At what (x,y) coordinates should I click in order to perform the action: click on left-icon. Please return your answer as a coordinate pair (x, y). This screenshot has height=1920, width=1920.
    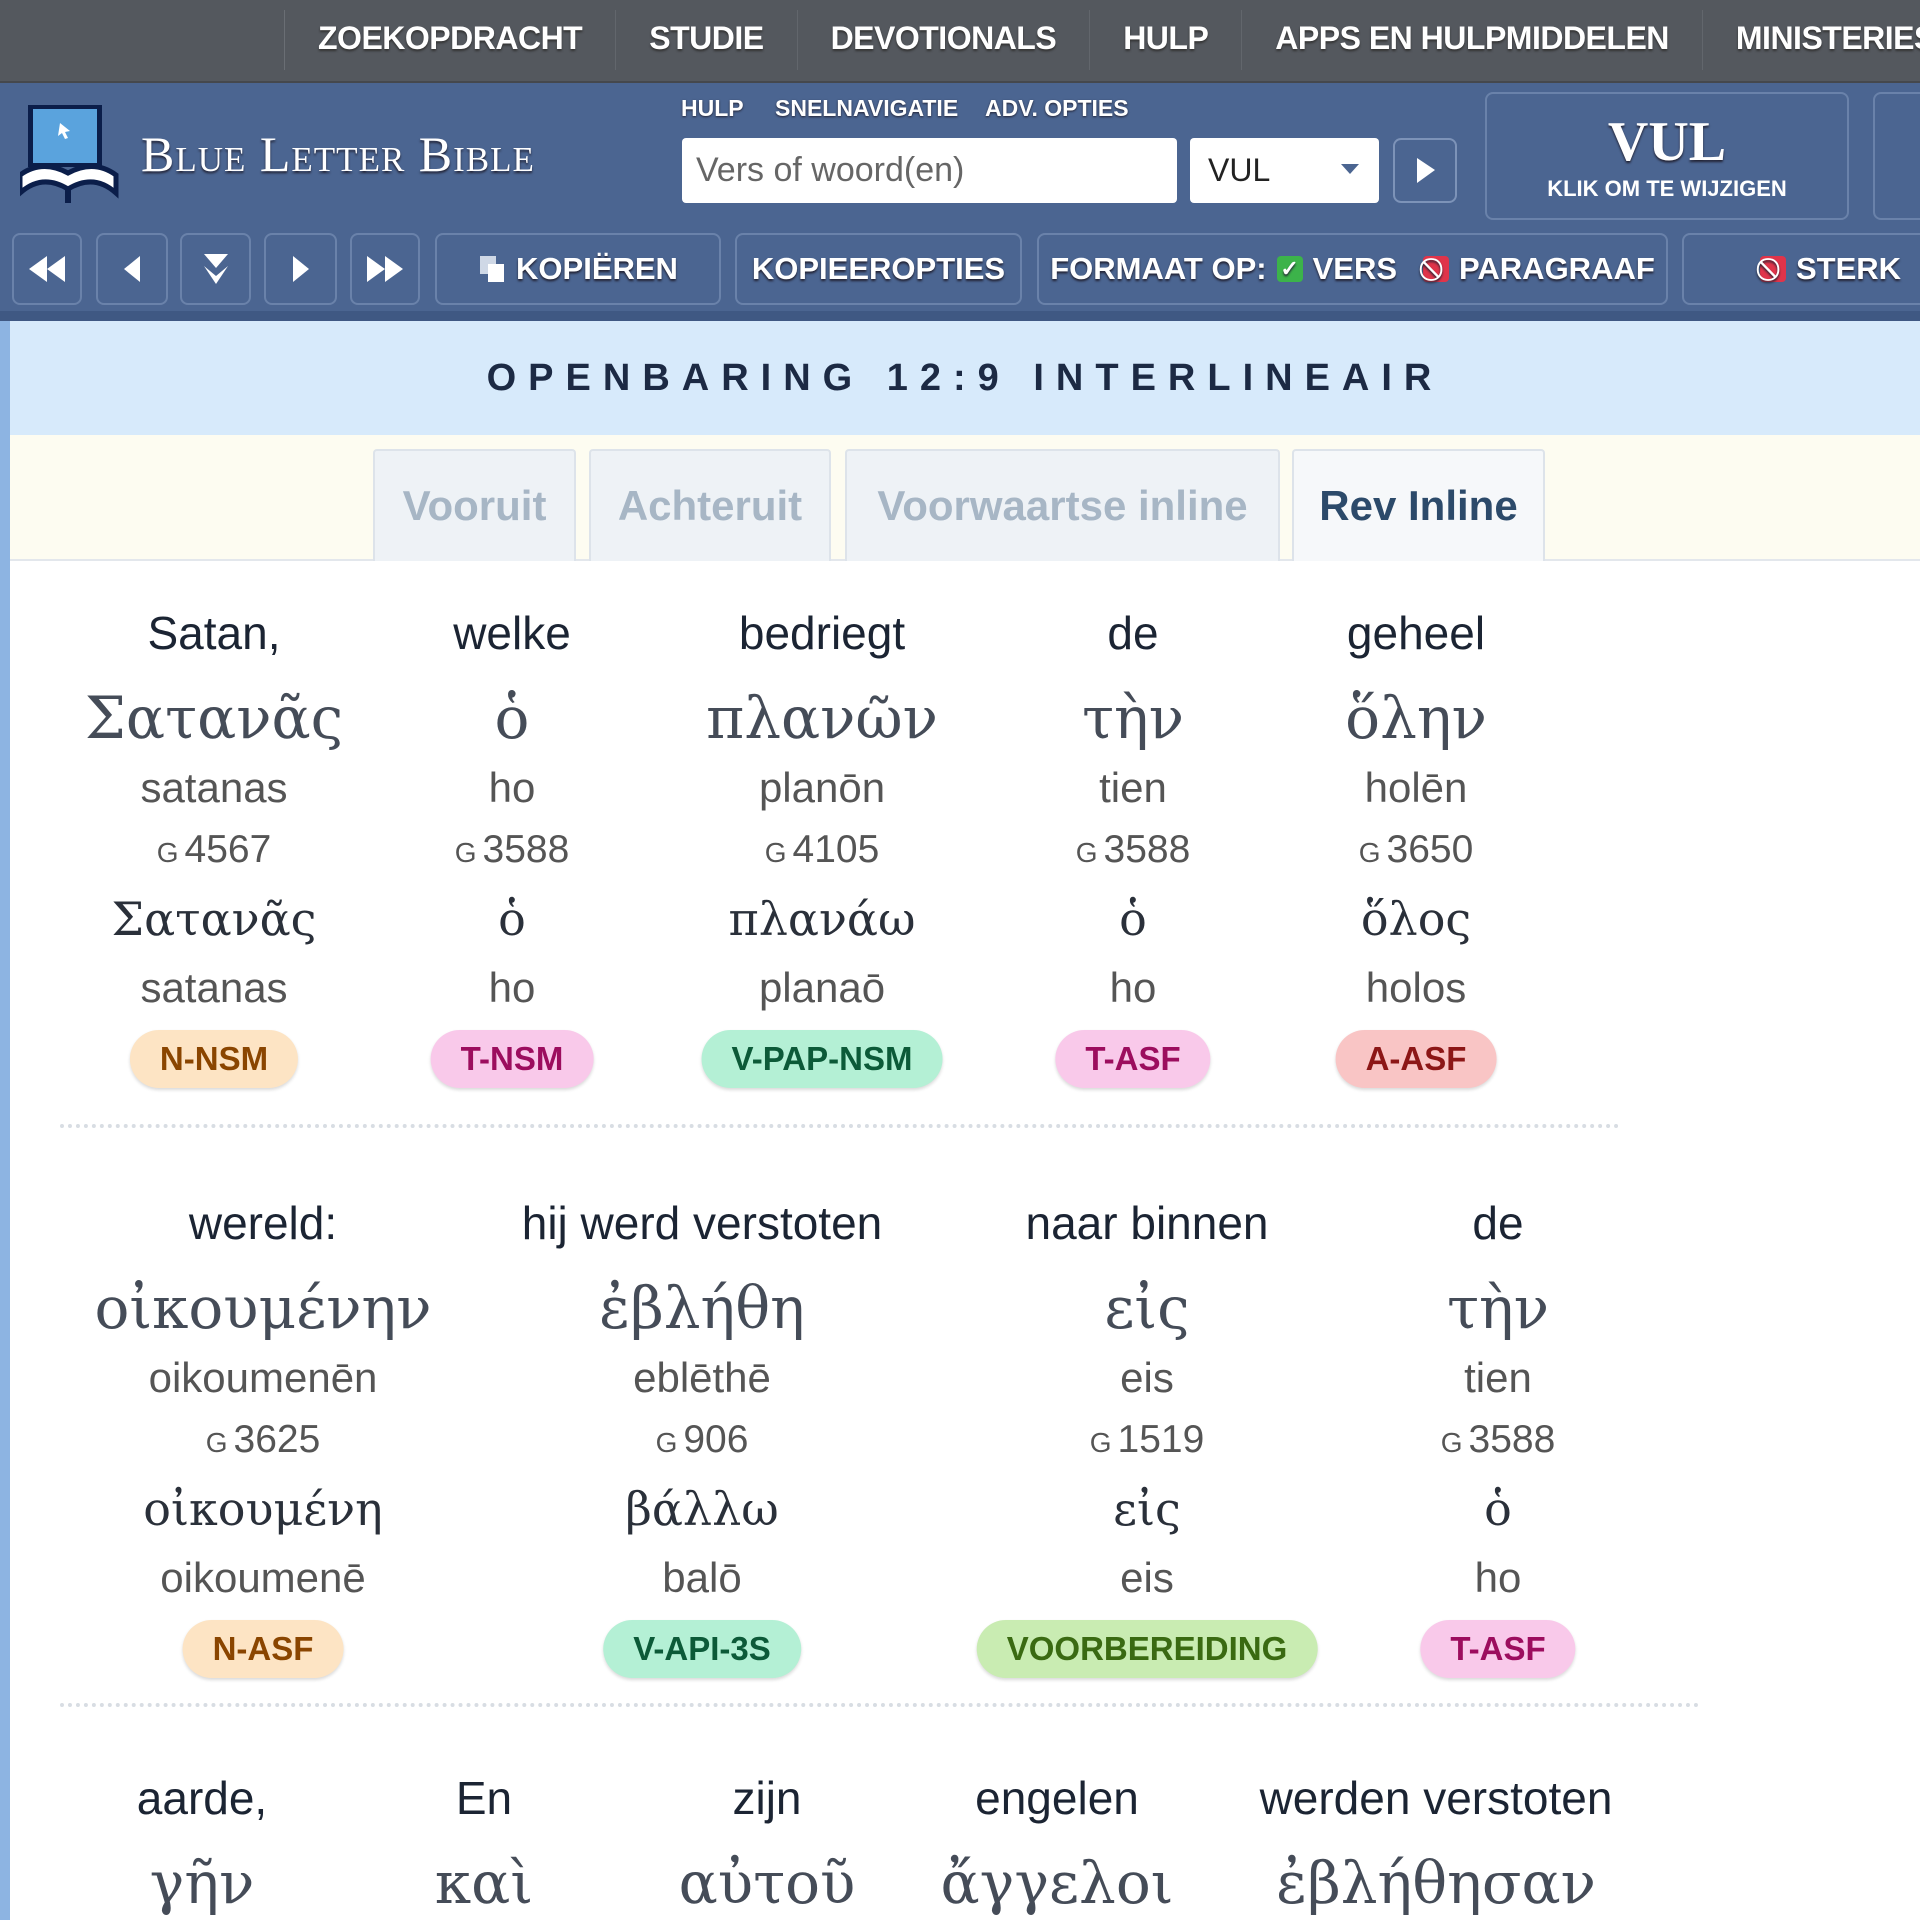
    Looking at the image, I should click on (132, 269).